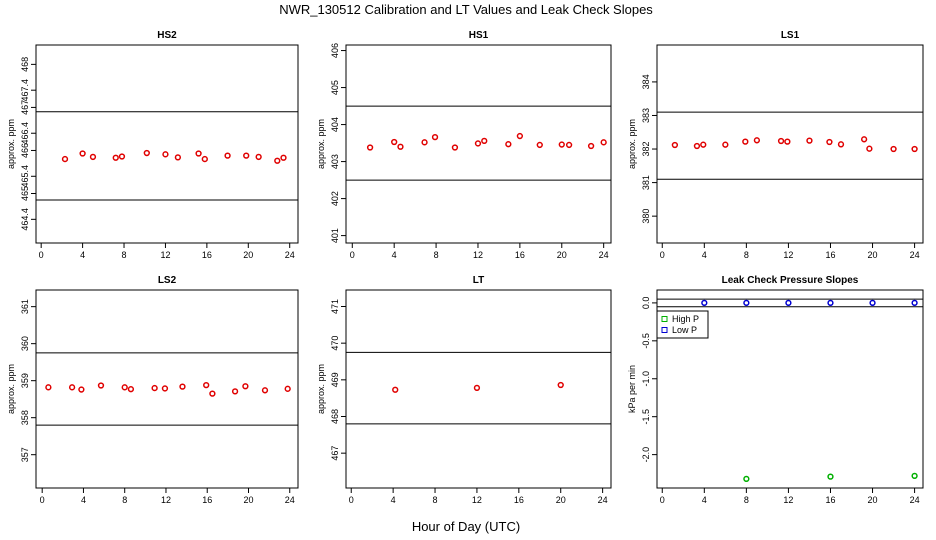 This screenshot has height=540, width=936. I want to click on panel-title: LS2, so click(167, 280).